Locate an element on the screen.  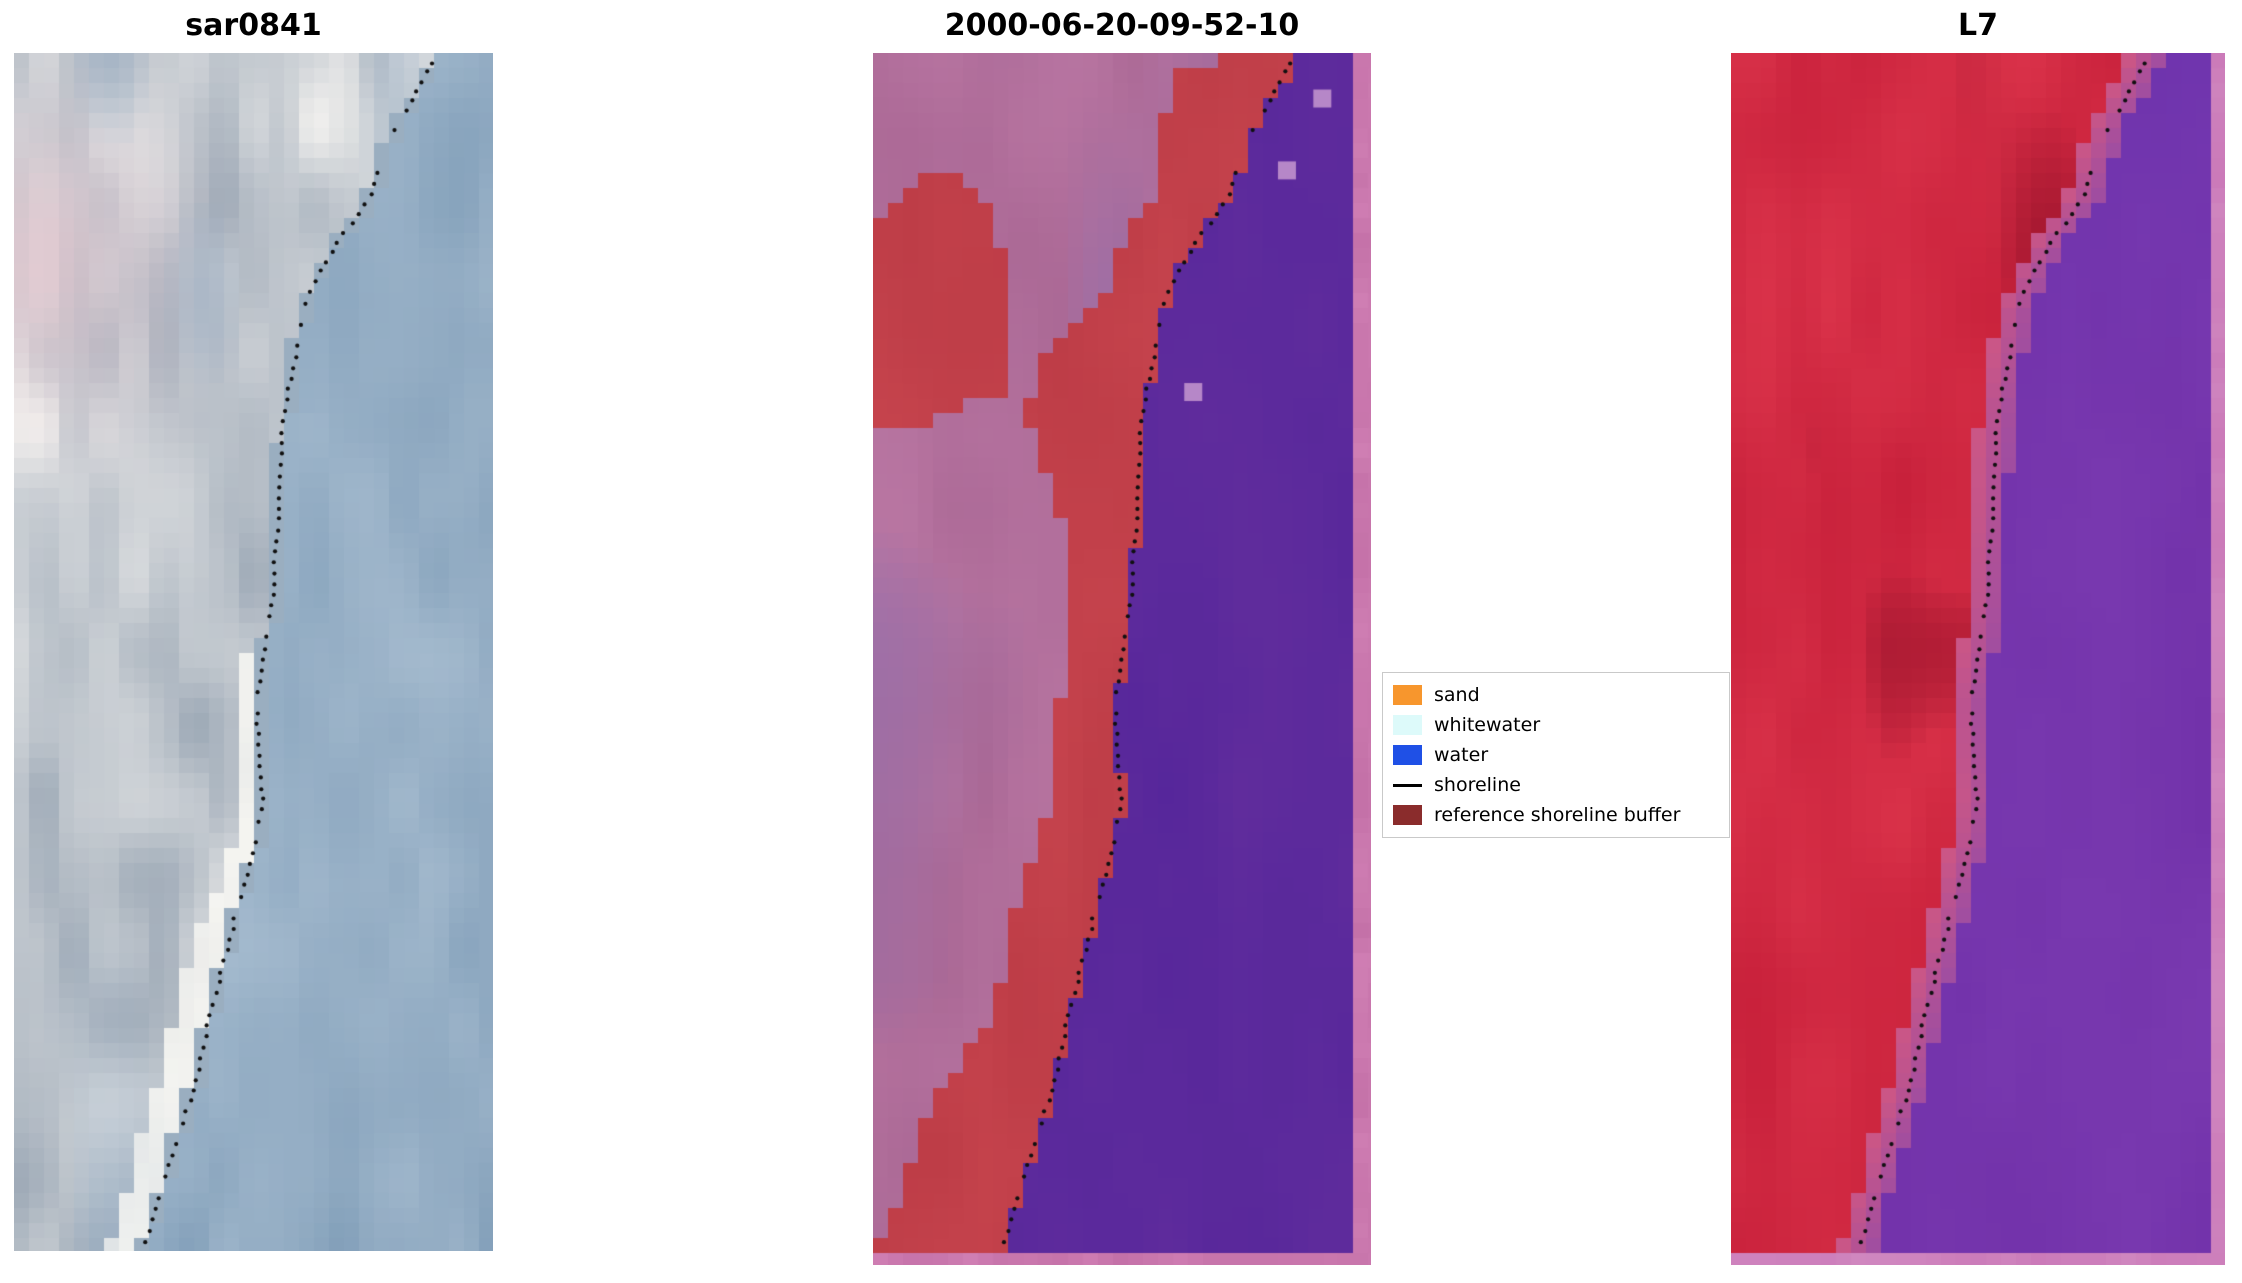
legend-item-water: water is located at coordinates (1556, 755).